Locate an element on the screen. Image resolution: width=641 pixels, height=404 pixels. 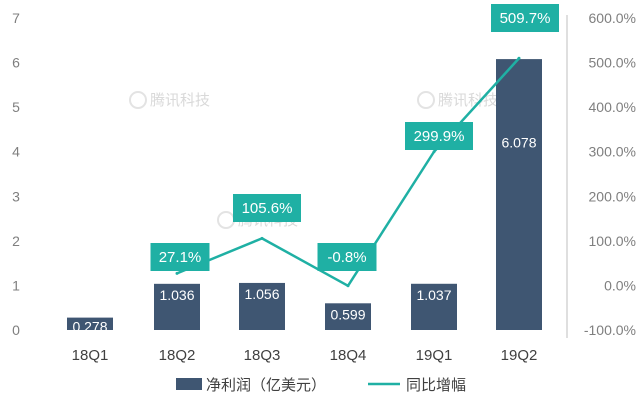
x-axis-tick: 19Q1 is located at coordinates (434, 355).